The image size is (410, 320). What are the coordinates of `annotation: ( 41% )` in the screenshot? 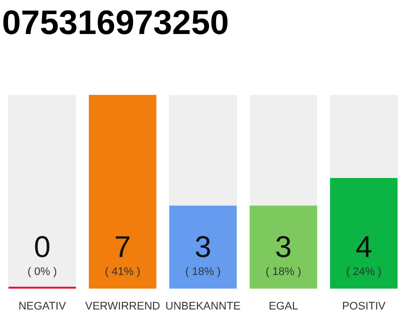 It's located at (122, 272).